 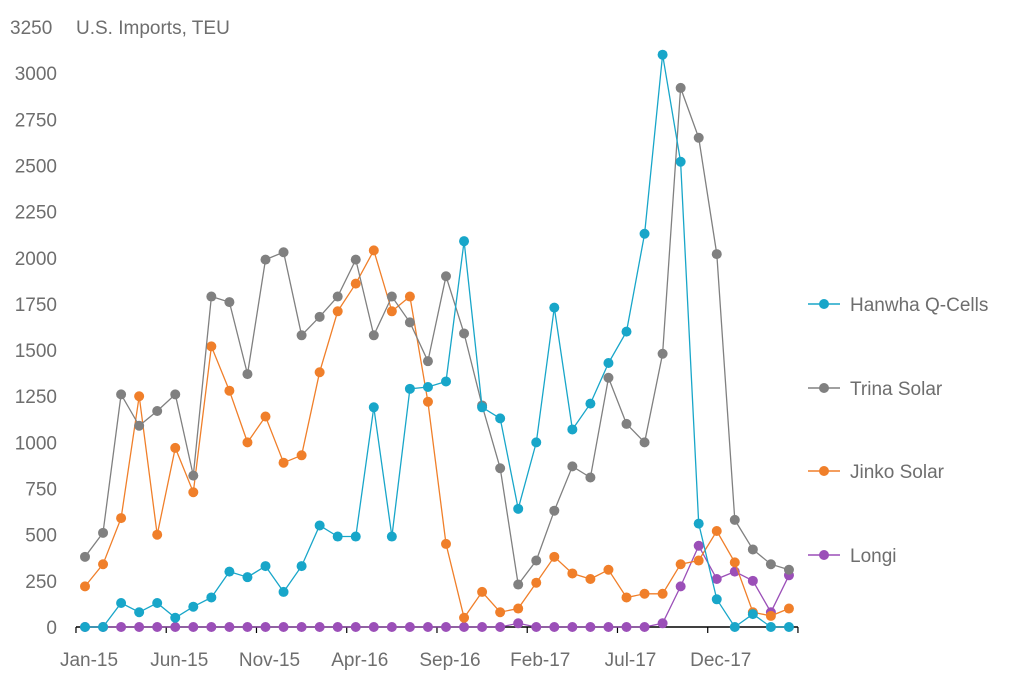 What do you see at coordinates (41, 536) in the screenshot?
I see `y-tick-label: 500` at bounding box center [41, 536].